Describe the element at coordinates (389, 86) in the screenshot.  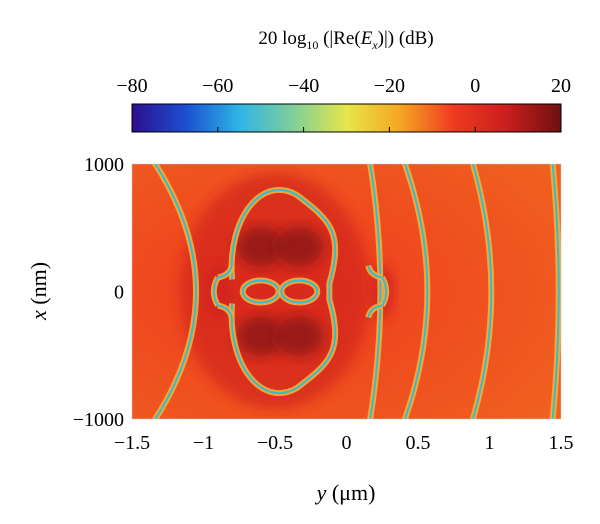
I see `colorbar-tick-label: −20` at that location.